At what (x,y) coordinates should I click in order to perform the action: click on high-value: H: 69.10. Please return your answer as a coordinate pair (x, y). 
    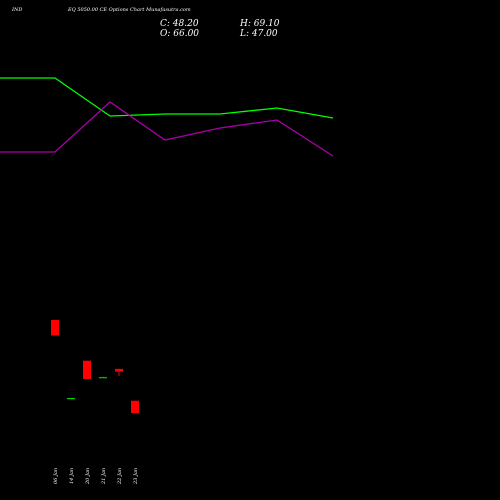
    Looking at the image, I should click on (260, 24).